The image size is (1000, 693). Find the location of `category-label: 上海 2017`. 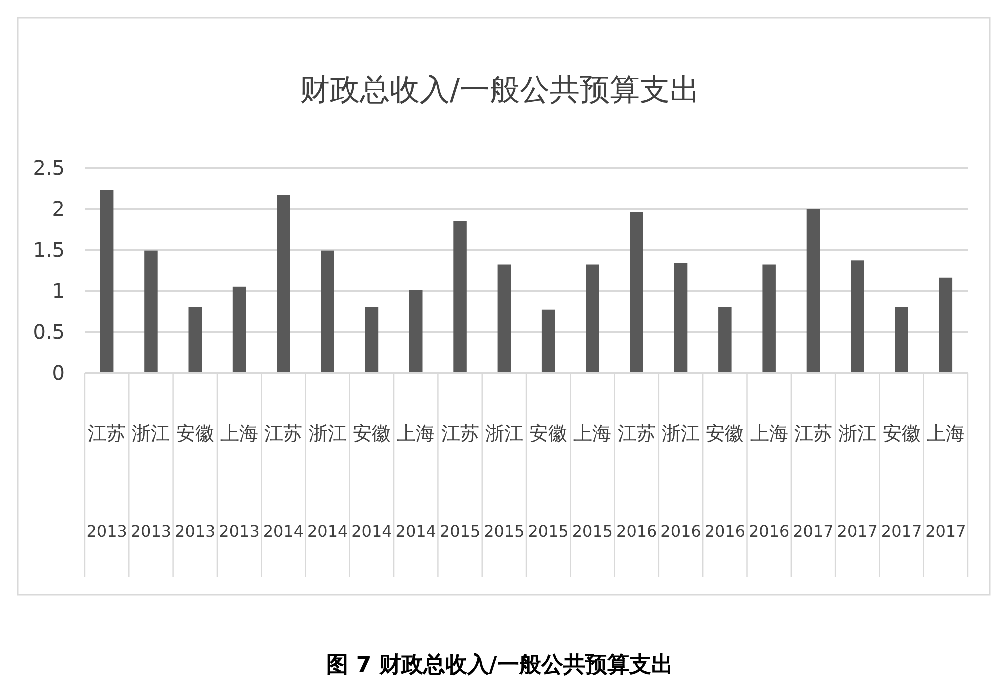

category-label: 上海 2017 is located at coordinates (946, 482).